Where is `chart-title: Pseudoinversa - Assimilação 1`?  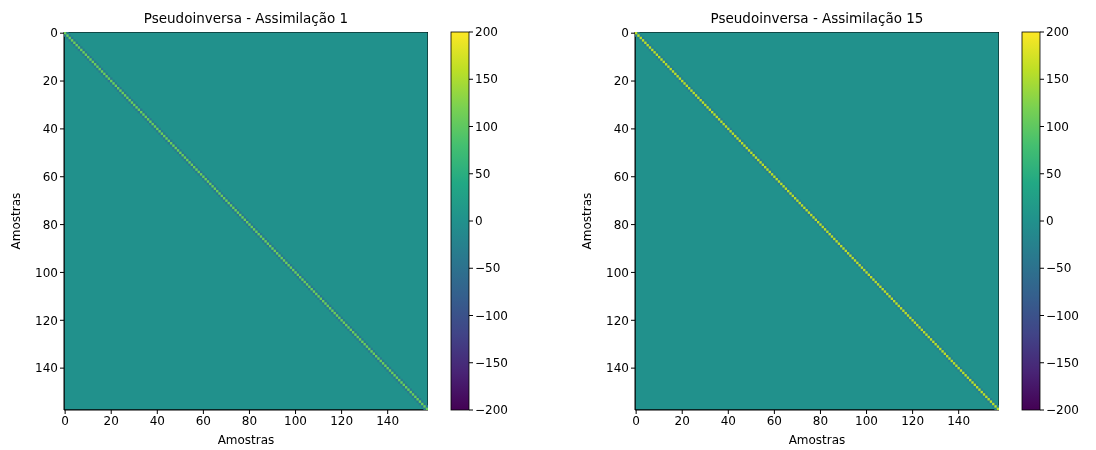 chart-title: Pseudoinversa - Assimilação 1 is located at coordinates (246, 18).